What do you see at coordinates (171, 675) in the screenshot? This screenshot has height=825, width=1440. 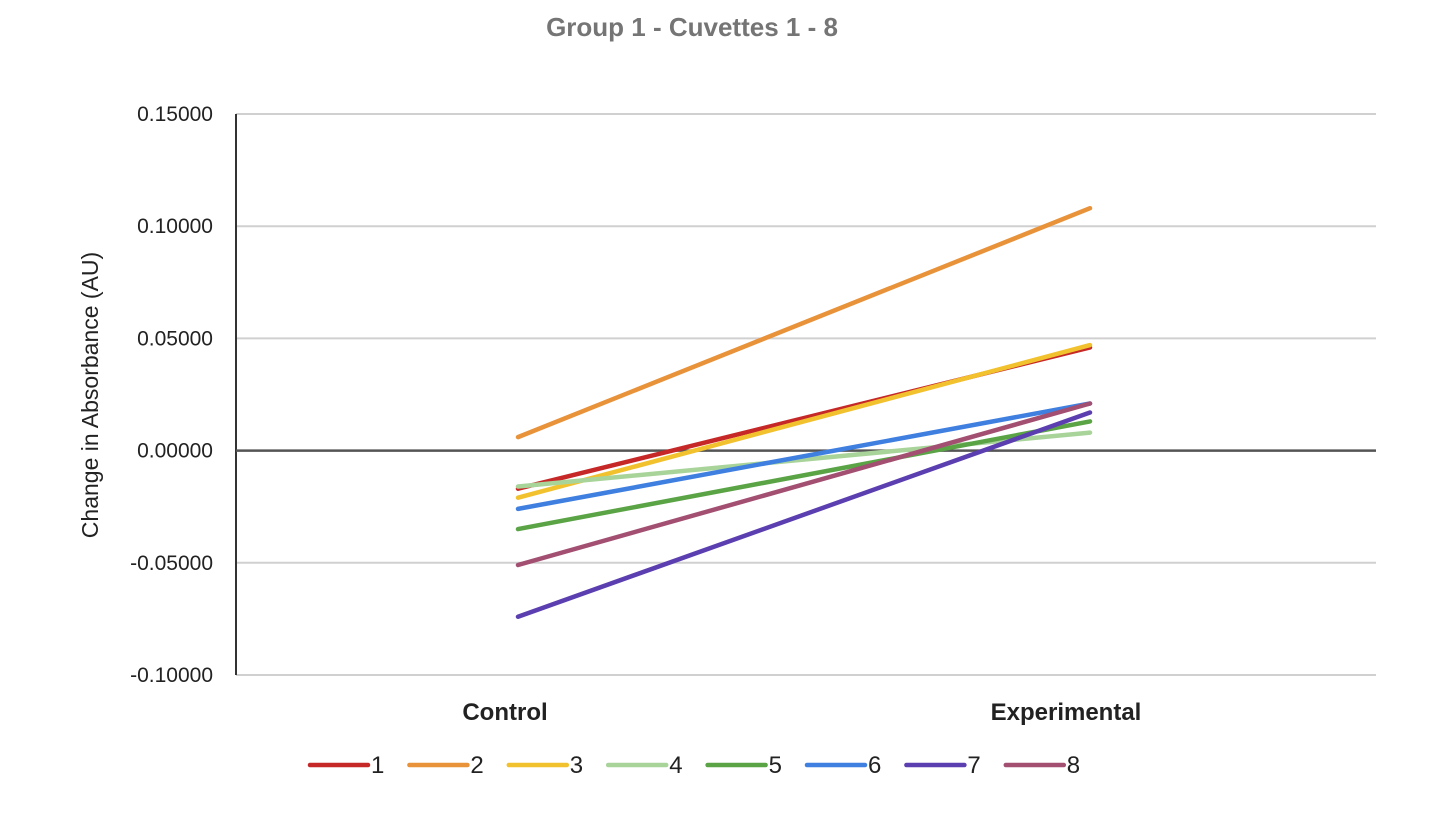 I see `y-tick-label: -0.10000` at bounding box center [171, 675].